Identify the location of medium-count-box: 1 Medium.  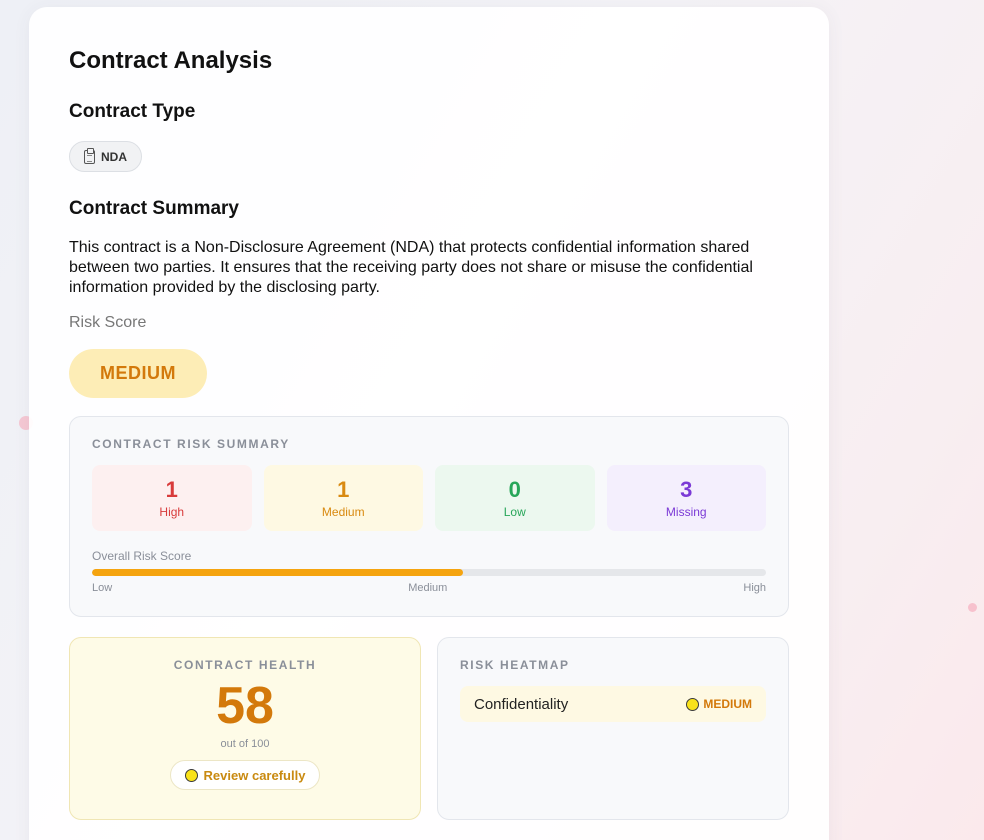
(343, 498).